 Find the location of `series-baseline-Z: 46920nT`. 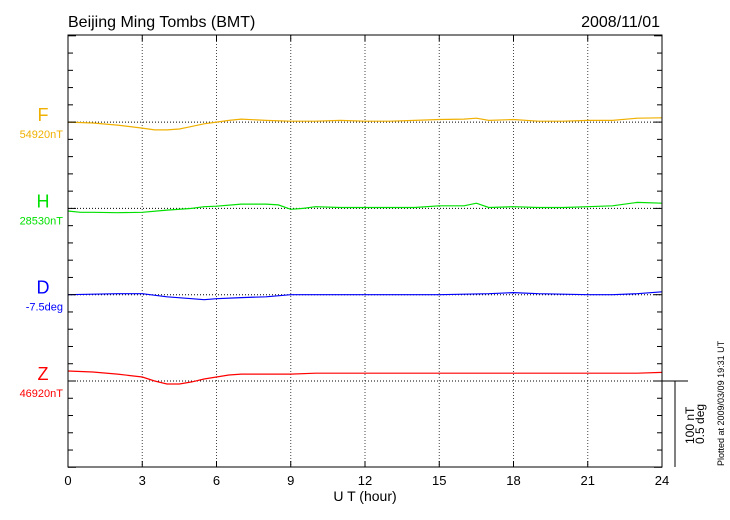

series-baseline-Z: 46920nT is located at coordinates (42, 394).